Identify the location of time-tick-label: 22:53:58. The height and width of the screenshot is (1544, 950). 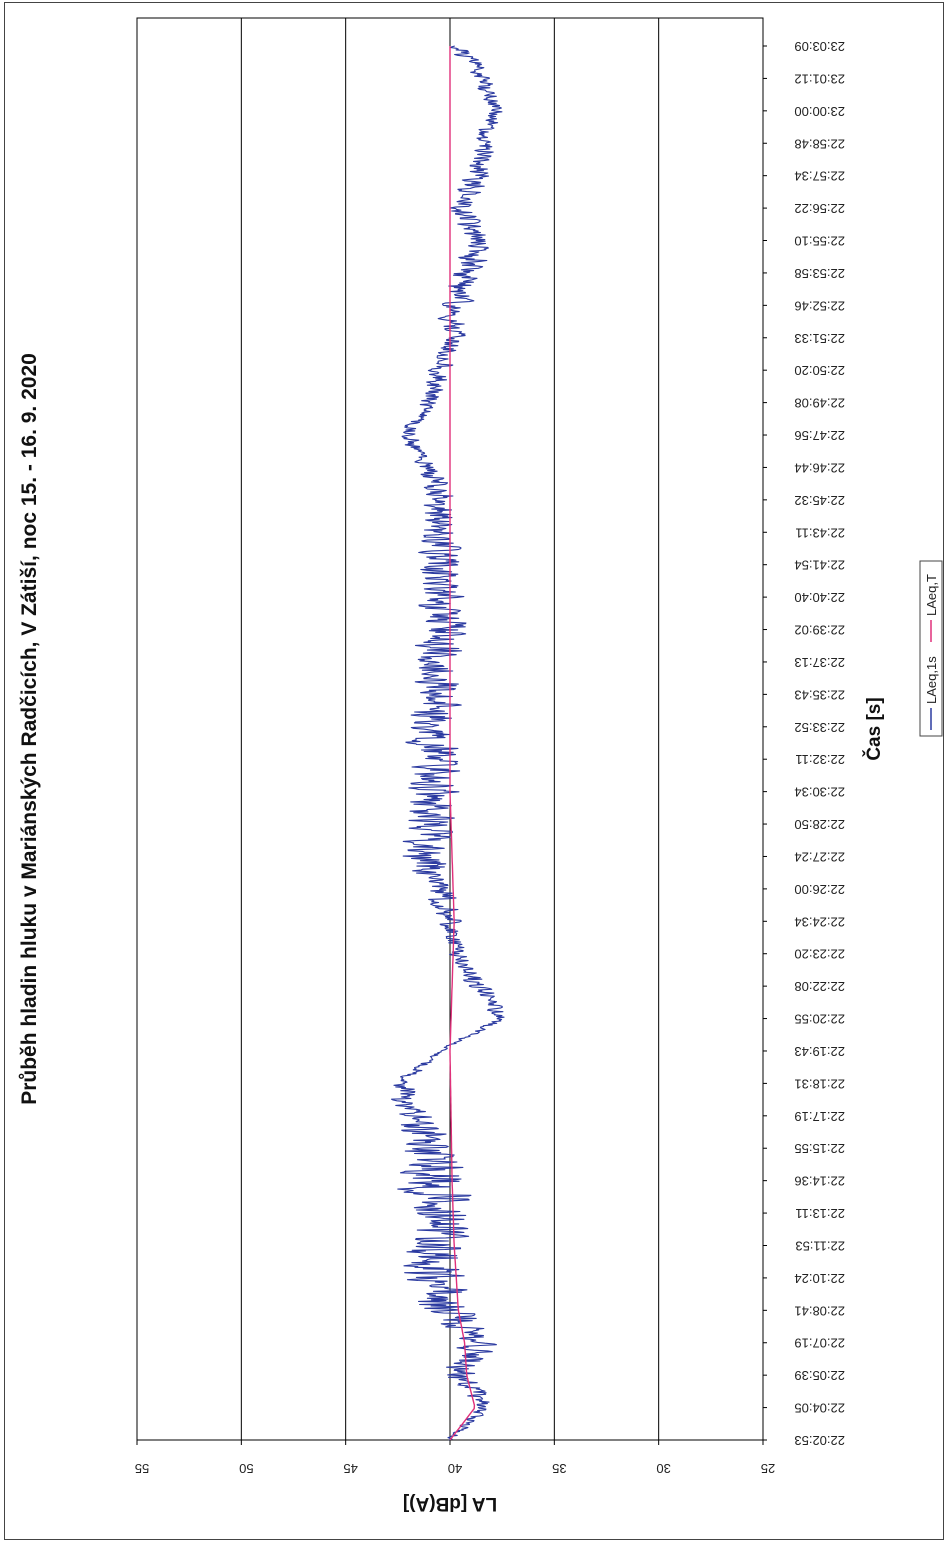
(819, 273).